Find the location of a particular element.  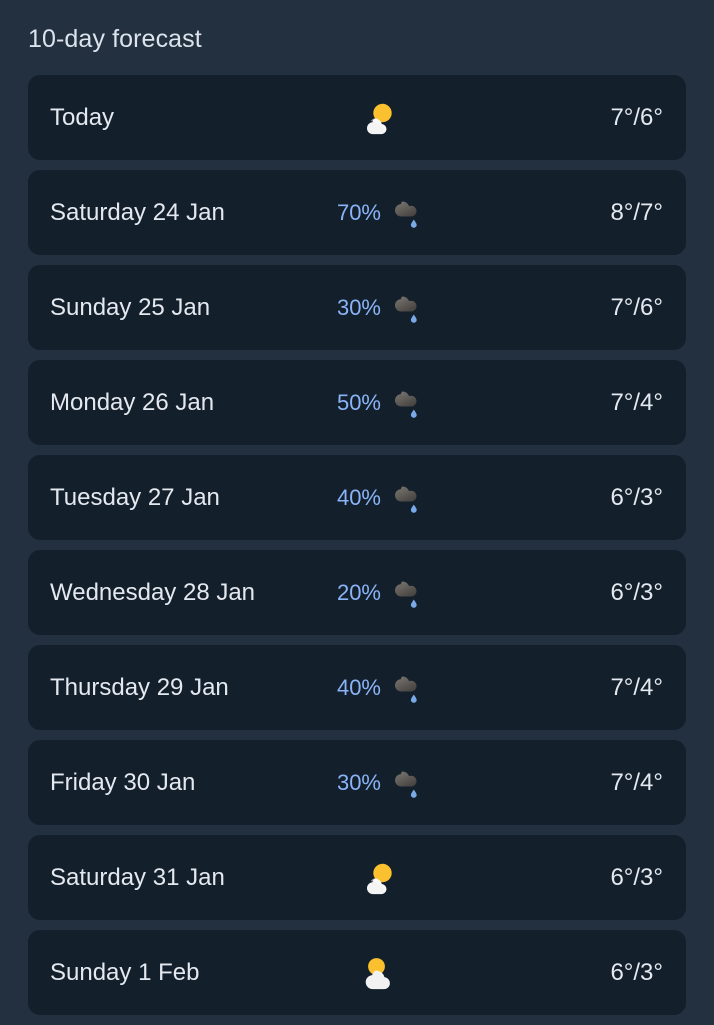

temperature-range: 8°/7° is located at coordinates (636, 212).